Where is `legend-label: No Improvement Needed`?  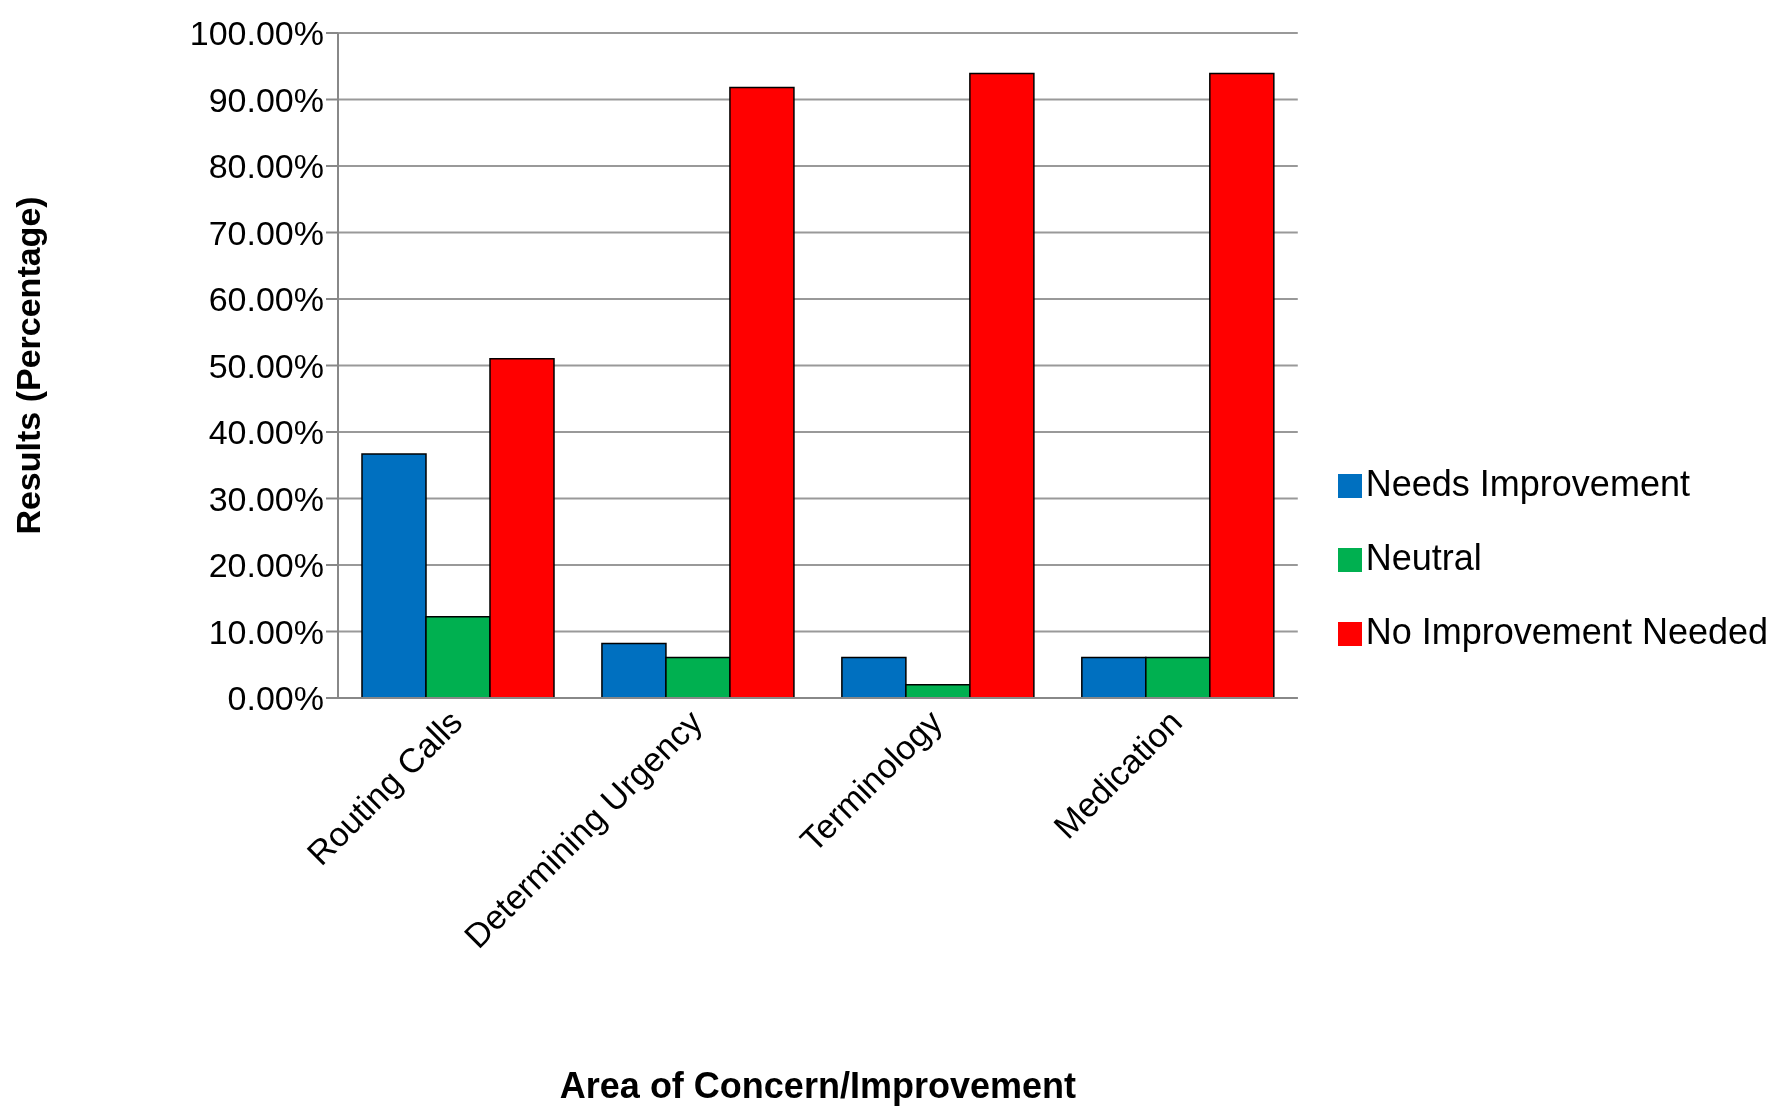 legend-label: No Improvement Needed is located at coordinates (1566, 631).